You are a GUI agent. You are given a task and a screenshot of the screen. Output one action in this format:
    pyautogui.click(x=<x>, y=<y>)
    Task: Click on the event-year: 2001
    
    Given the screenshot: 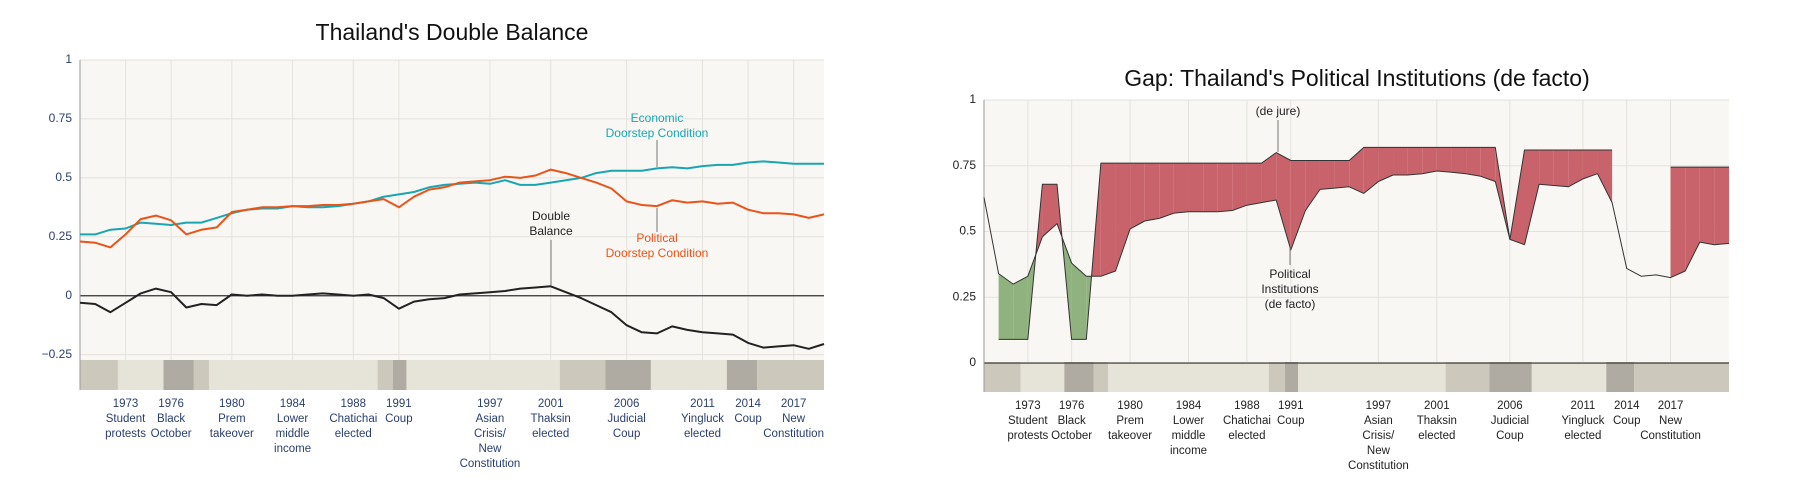 What is the action you would take?
    pyautogui.click(x=1437, y=406)
    